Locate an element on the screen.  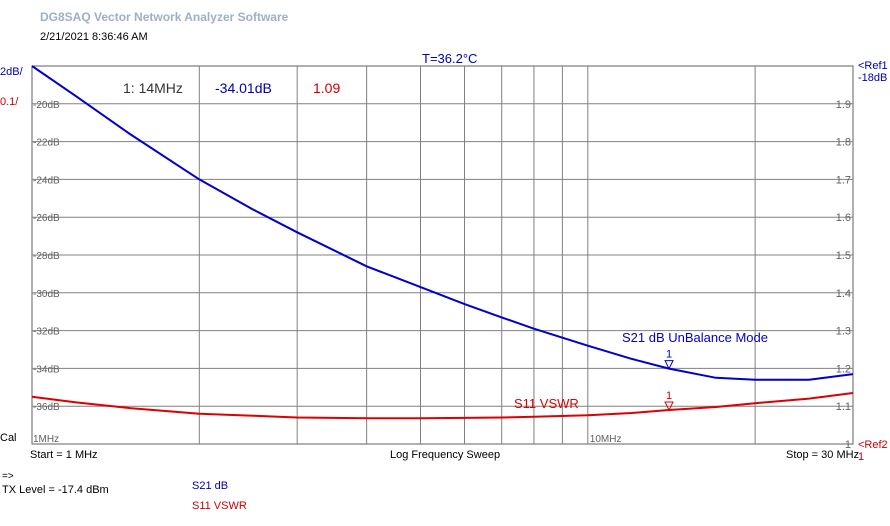
marker-s11-value: 1.09 is located at coordinates (327, 88).